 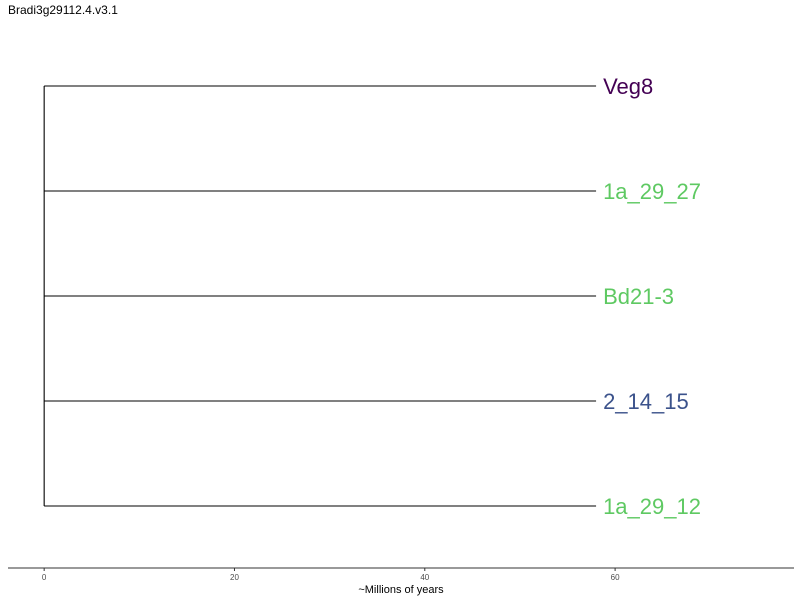 I want to click on tree-tip-labels: Veg8 1a_29_27 Bd21-3 2_14_15 1a_29_12, so click(x=652, y=296).